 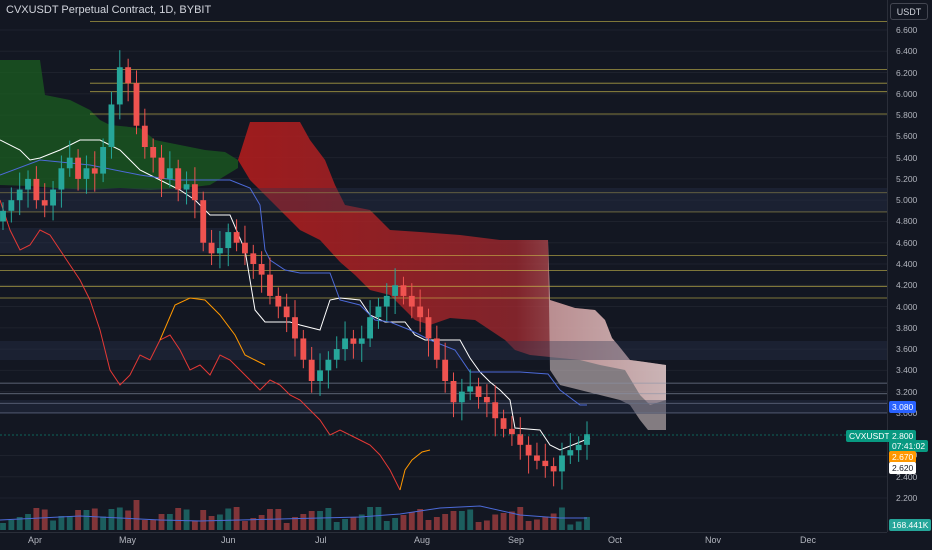 I want to click on price-tick: 6.200, so click(x=907, y=72).